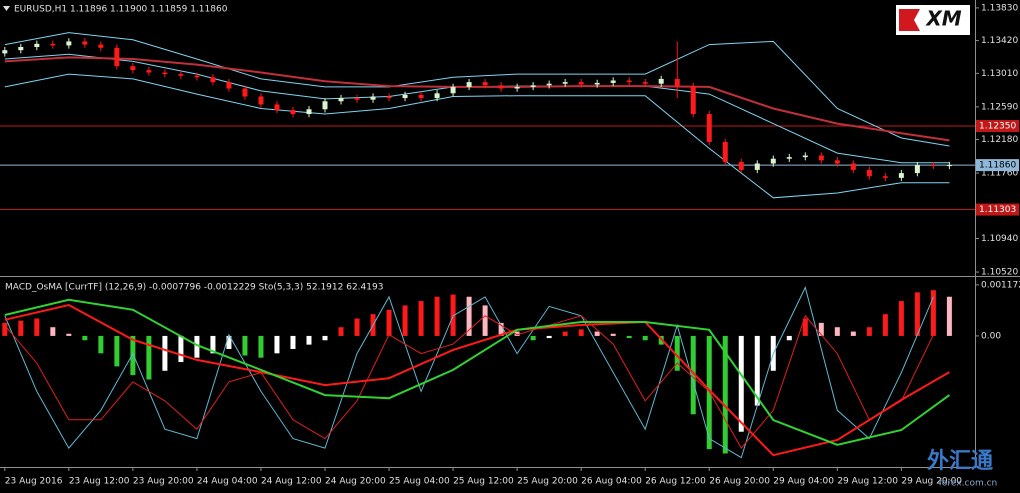  What do you see at coordinates (999, 174) in the screenshot?
I see `y-tick-label: 1.11760` at bounding box center [999, 174].